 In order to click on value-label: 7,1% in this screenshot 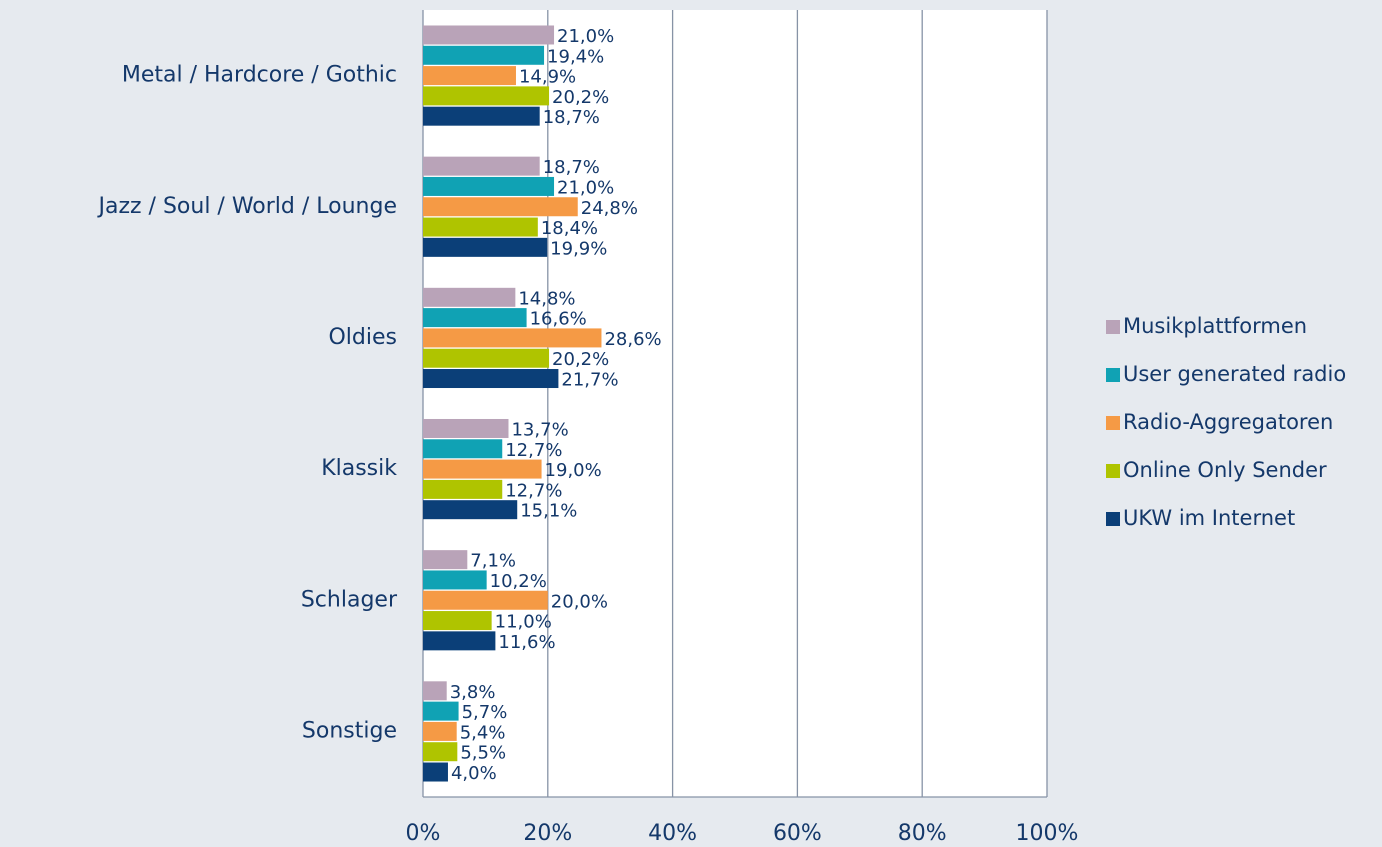, I will do `click(493, 561)`.